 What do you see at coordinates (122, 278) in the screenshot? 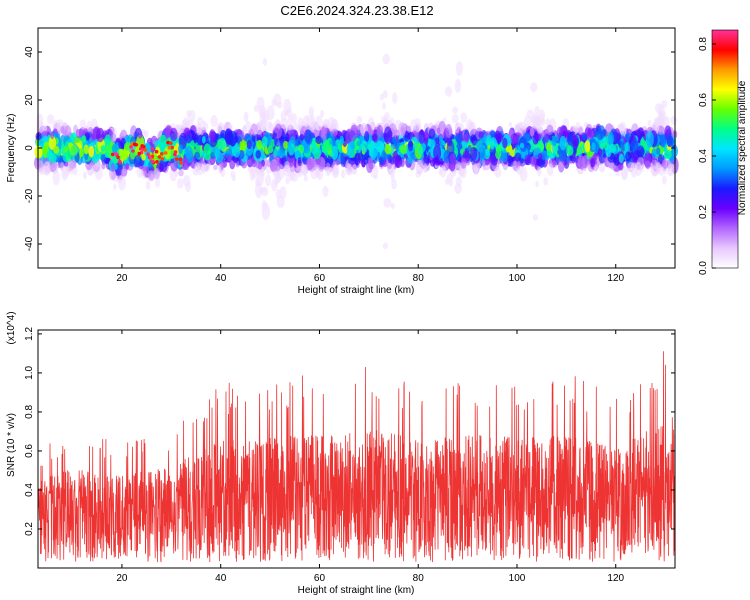
I see `x-tick-label: 20` at bounding box center [122, 278].